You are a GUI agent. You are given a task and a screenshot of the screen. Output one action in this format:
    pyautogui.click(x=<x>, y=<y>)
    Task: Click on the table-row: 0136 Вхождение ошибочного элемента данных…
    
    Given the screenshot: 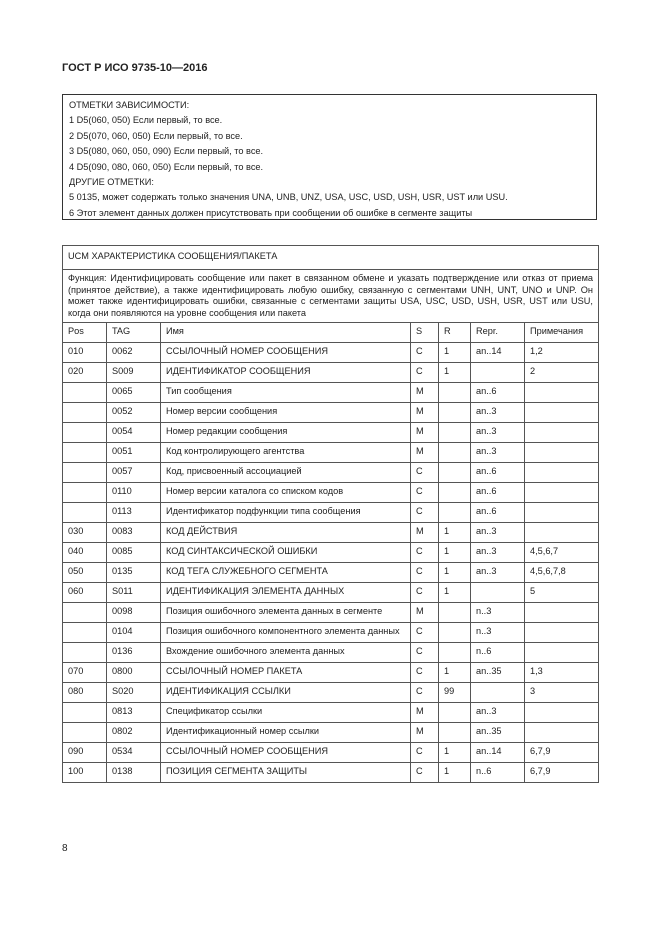 What is the action you would take?
    pyautogui.click(x=330, y=652)
    